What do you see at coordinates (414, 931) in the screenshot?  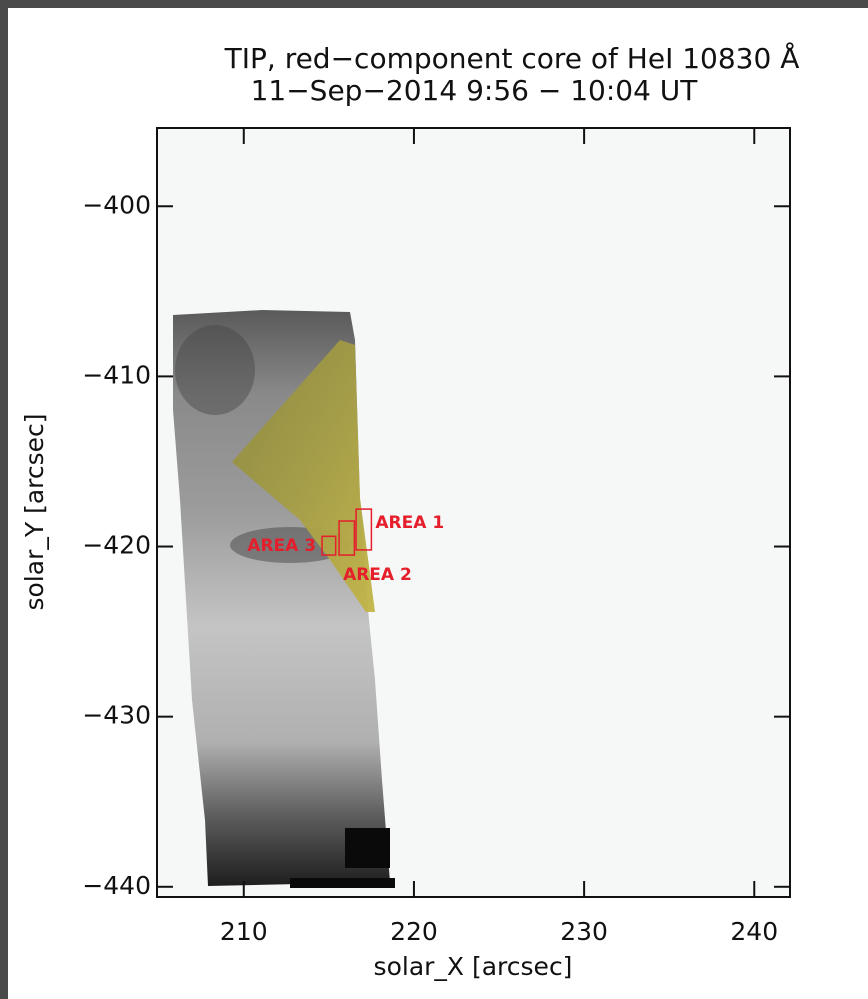 I see `x-tick-label: 220` at bounding box center [414, 931].